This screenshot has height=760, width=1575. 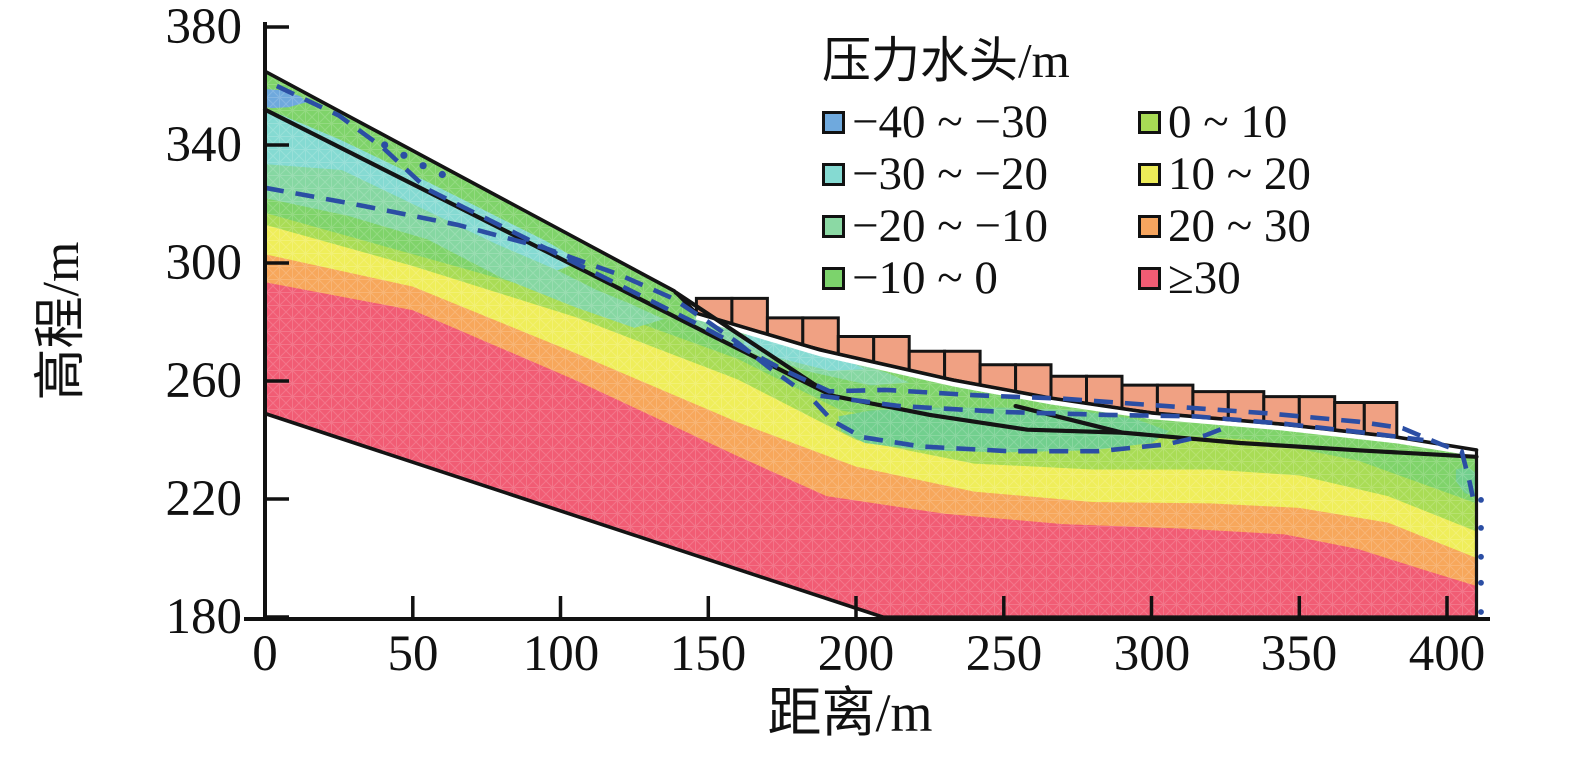 I want to click on y-tick-label: 220, so click(x=204, y=499).